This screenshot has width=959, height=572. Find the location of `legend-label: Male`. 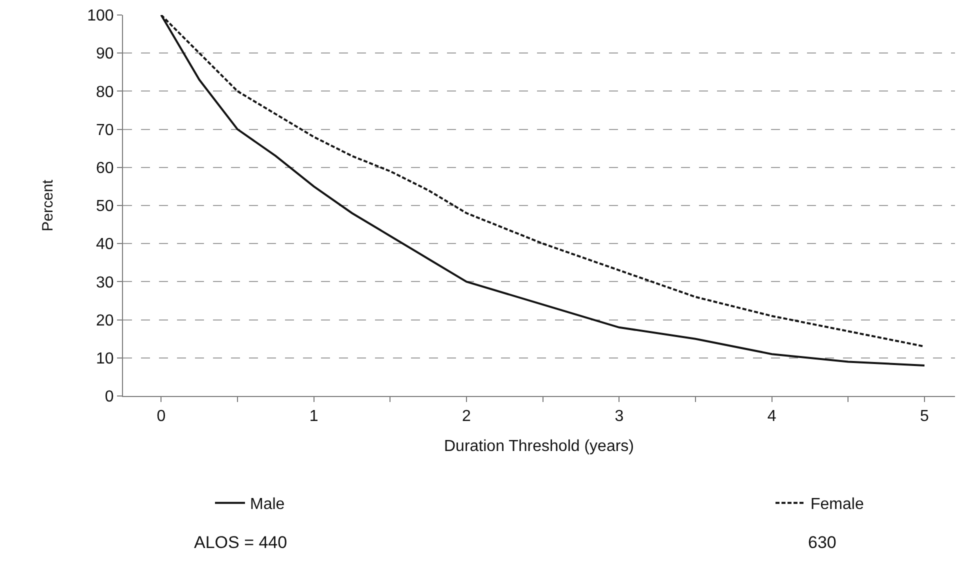

legend-label: Male is located at coordinates (267, 505).